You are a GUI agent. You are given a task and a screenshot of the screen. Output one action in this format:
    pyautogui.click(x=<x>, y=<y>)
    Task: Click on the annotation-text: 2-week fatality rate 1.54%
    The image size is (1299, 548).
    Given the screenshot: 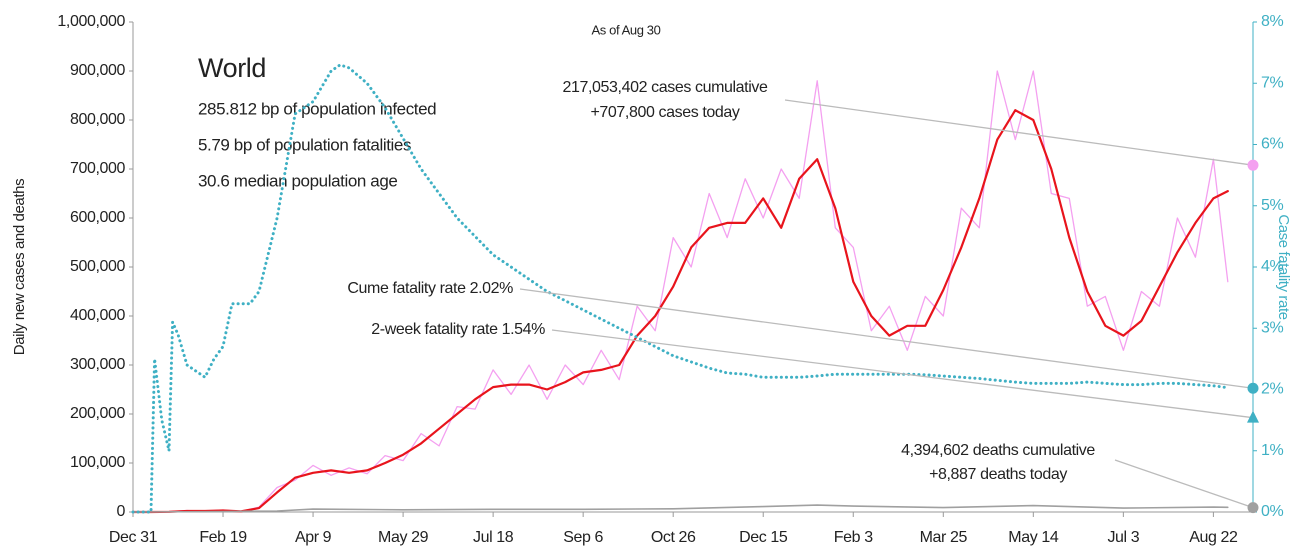 What is the action you would take?
    pyautogui.click(x=458, y=329)
    